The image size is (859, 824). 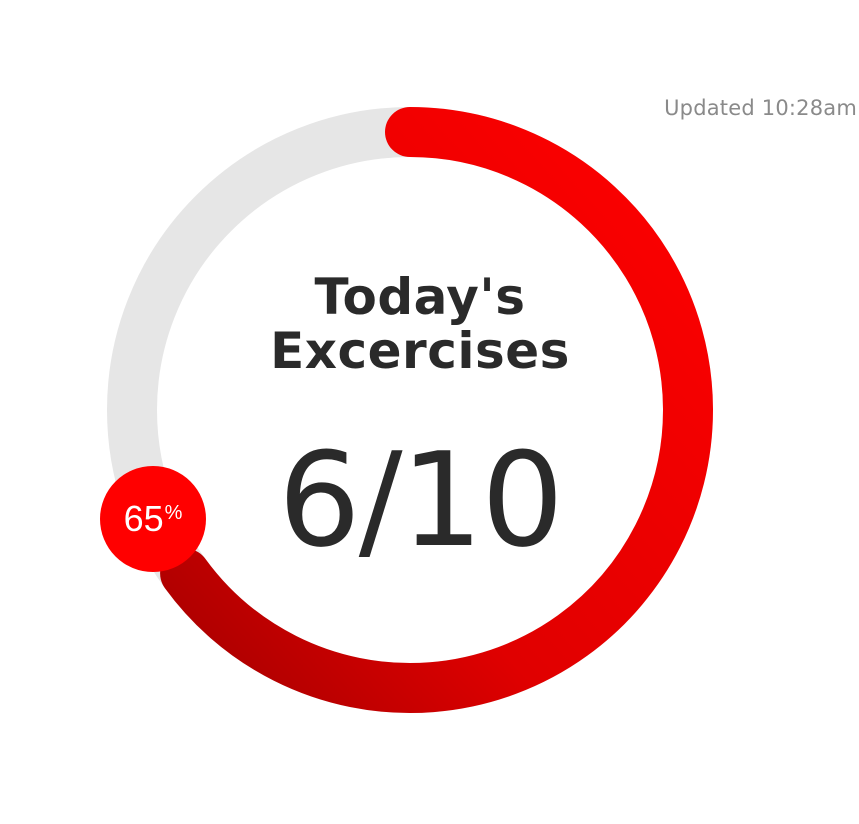 What do you see at coordinates (420, 351) in the screenshot?
I see `title-line-2: Excercises` at bounding box center [420, 351].